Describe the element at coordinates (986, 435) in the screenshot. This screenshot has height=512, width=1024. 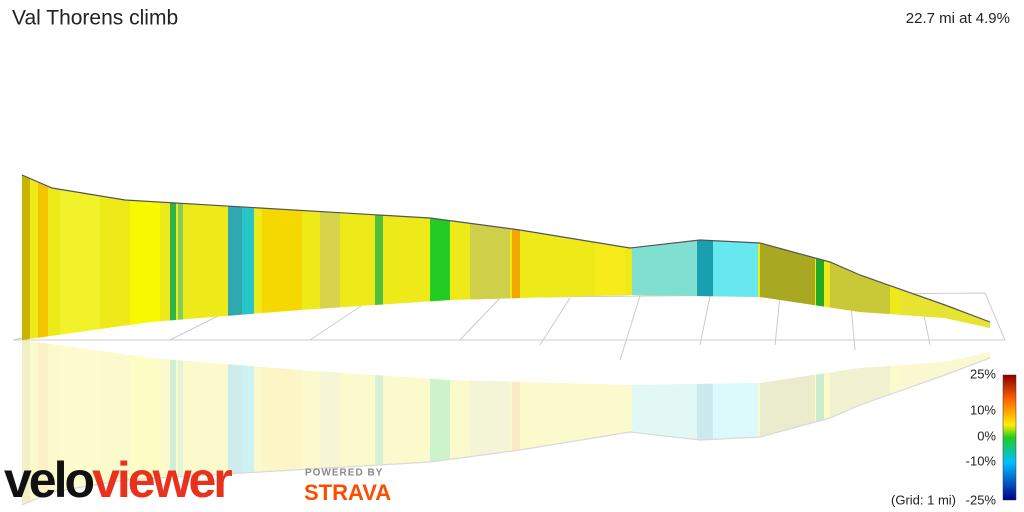
I see `scale-label: 0%` at that location.